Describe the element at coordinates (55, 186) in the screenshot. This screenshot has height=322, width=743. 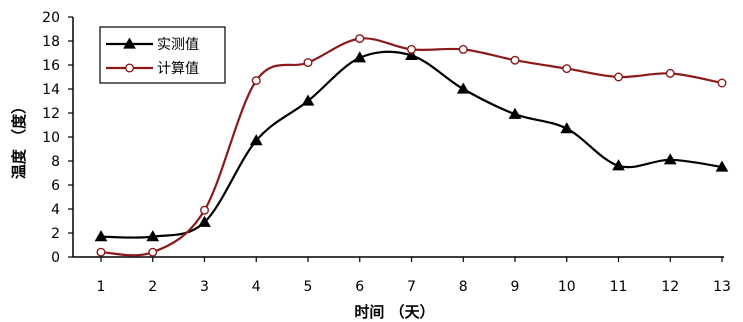
I see `y-tick-label: 6` at that location.